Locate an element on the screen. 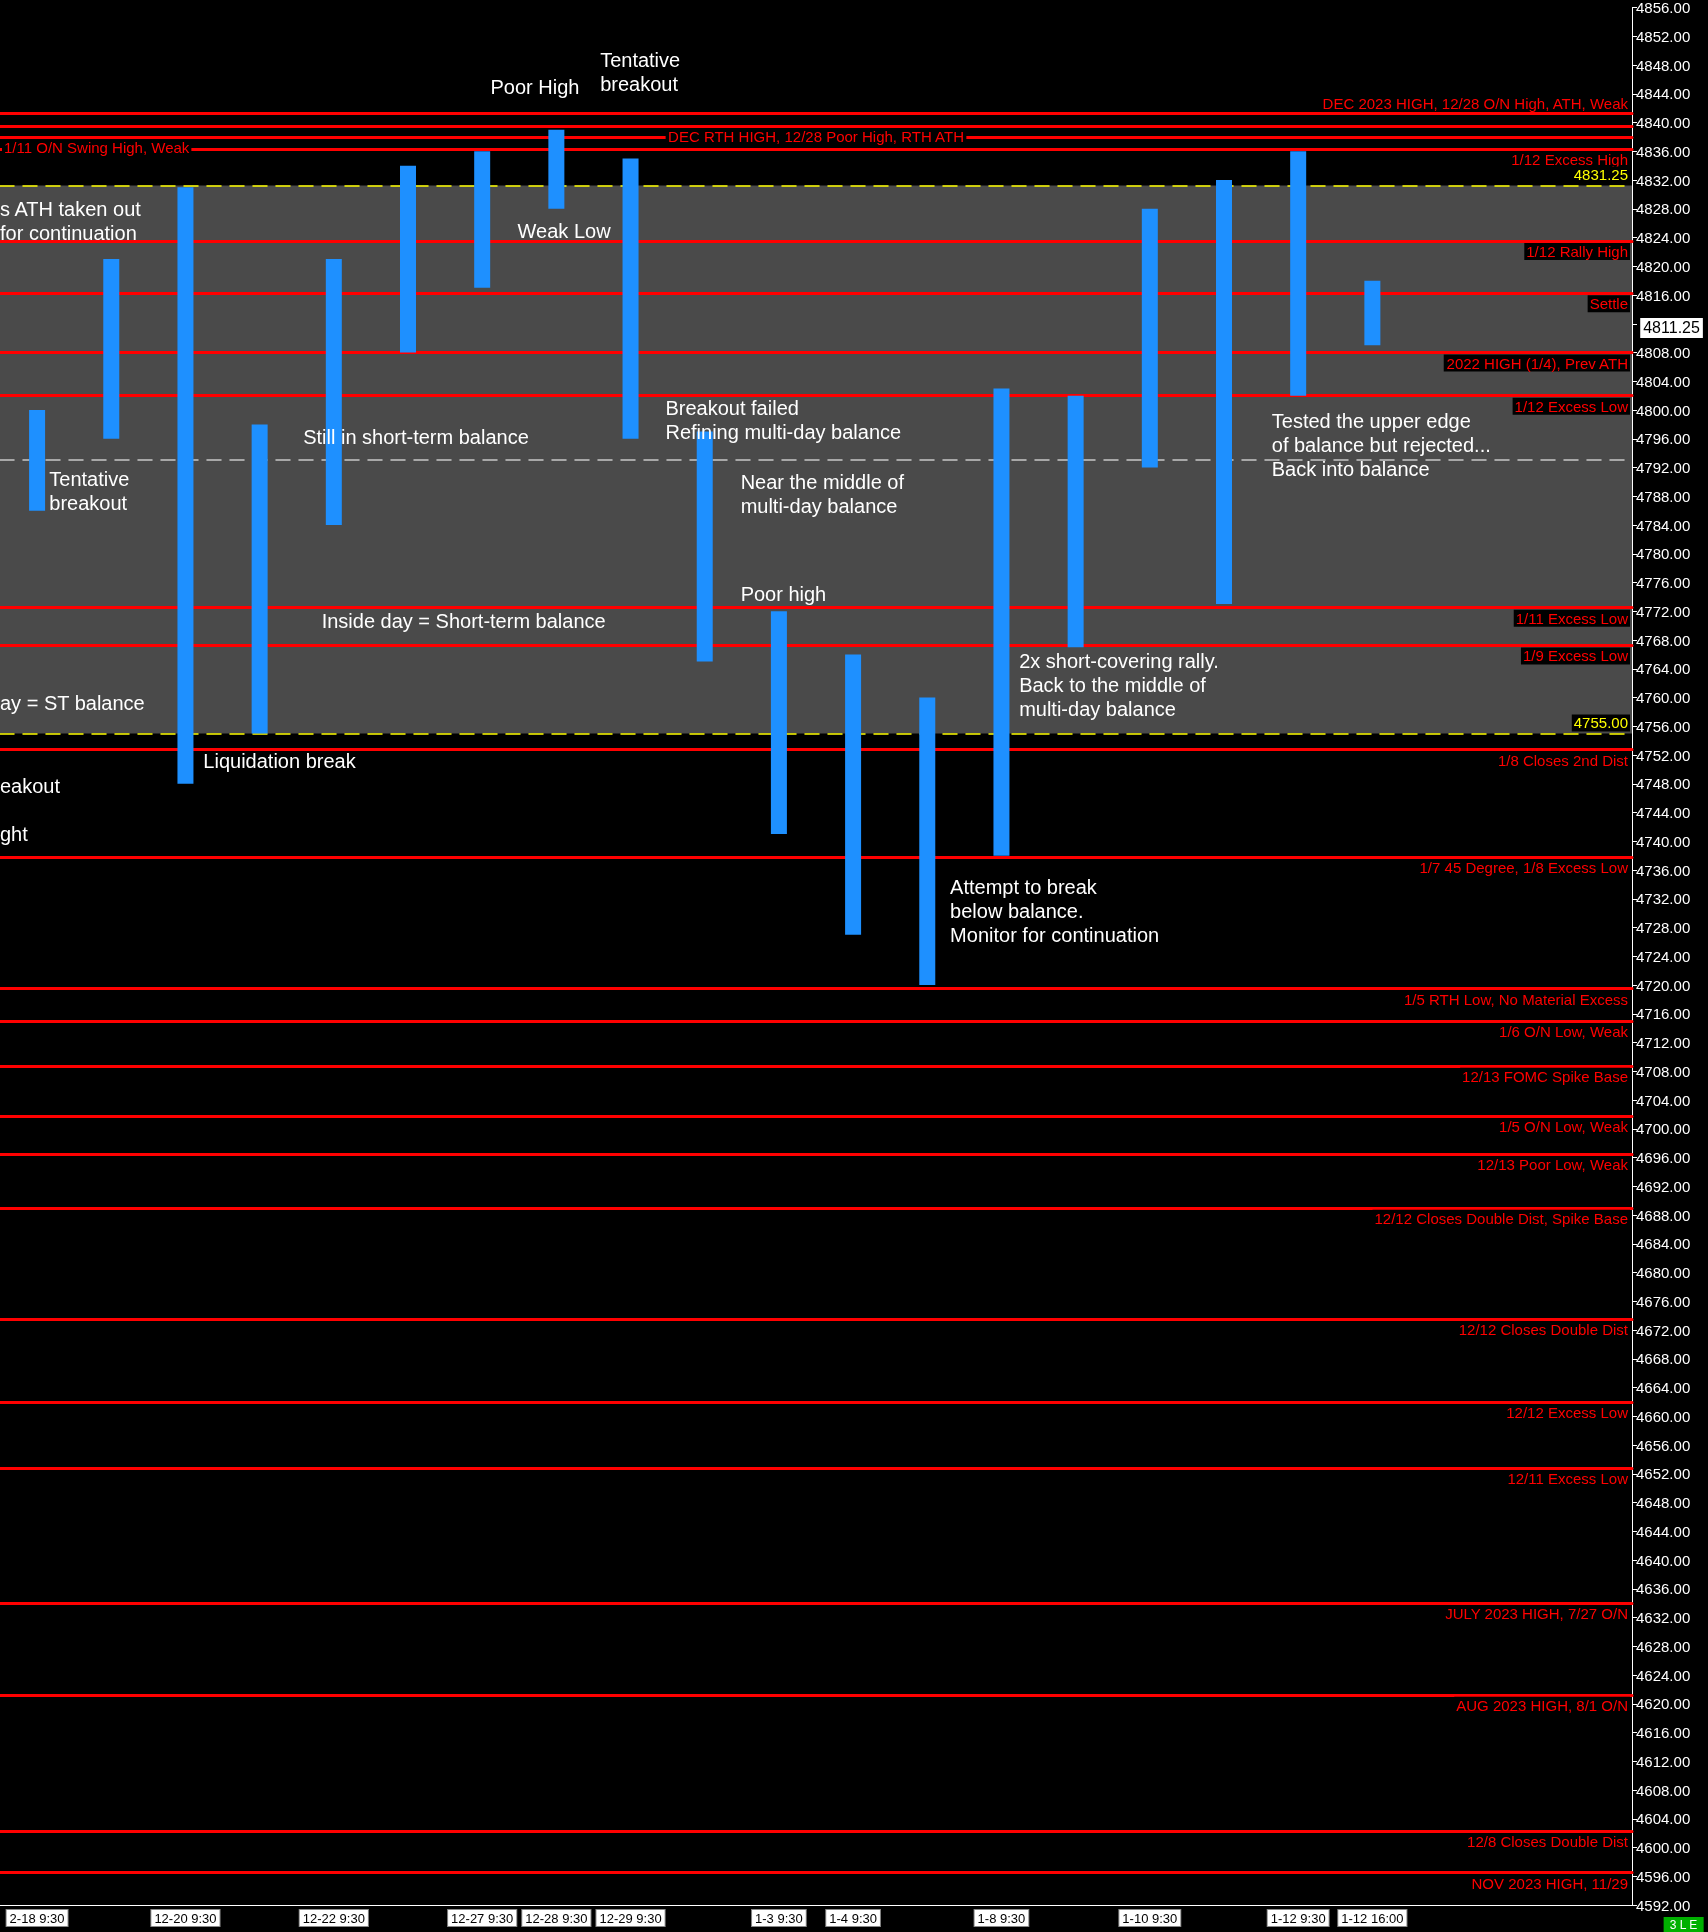  y-tick-label: 4712.00 is located at coordinates (1663, 1042).